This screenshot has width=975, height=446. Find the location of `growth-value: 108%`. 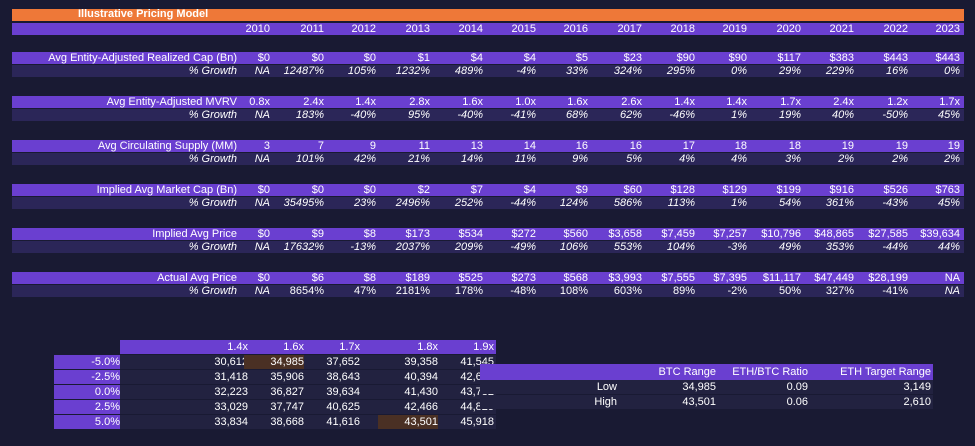

growth-value: 108% is located at coordinates (573, 291).